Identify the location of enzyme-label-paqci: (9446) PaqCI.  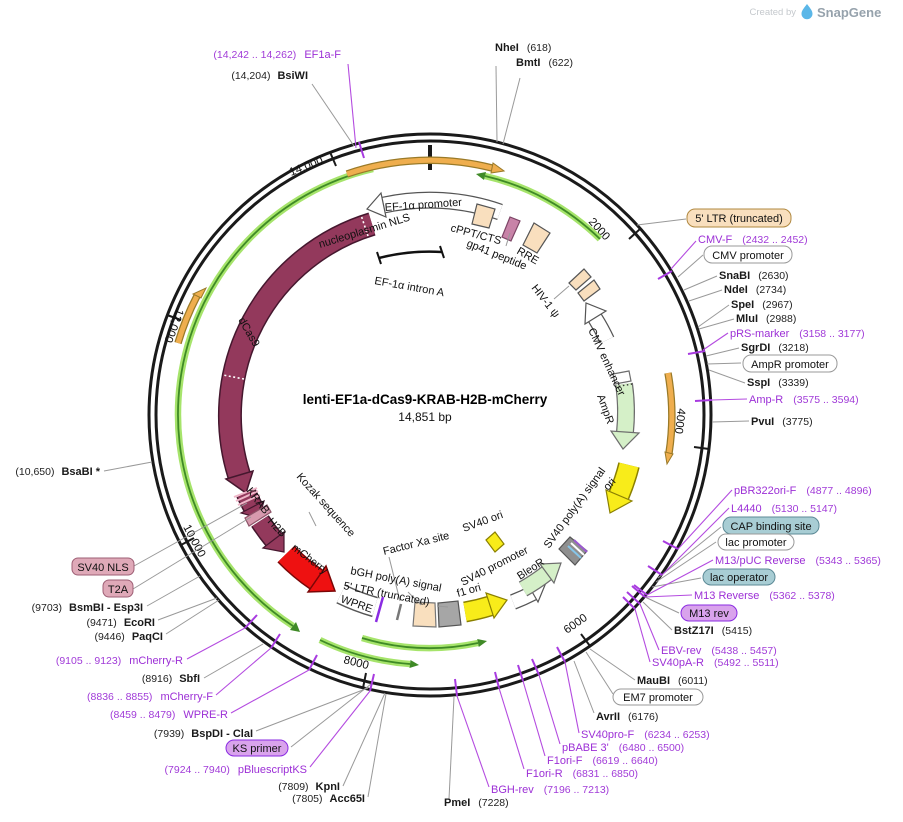
(128, 637).